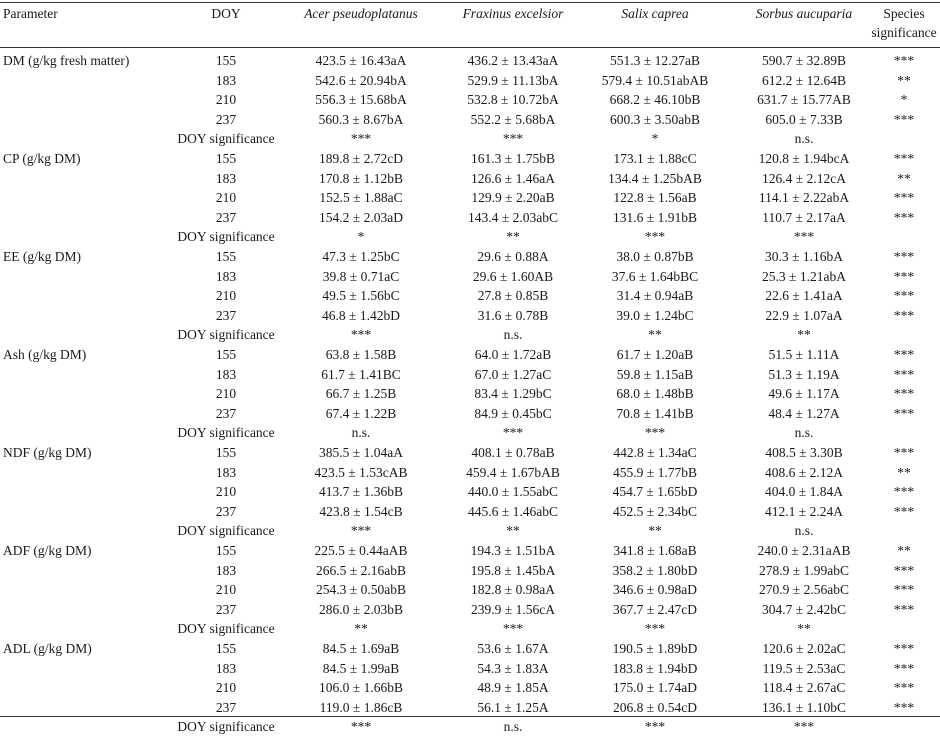 Image resolution: width=940 pixels, height=737 pixels. Describe the element at coordinates (655, 511) in the screenshot. I see `value-cell-salix: 452.5 ± 2.34bC` at that location.